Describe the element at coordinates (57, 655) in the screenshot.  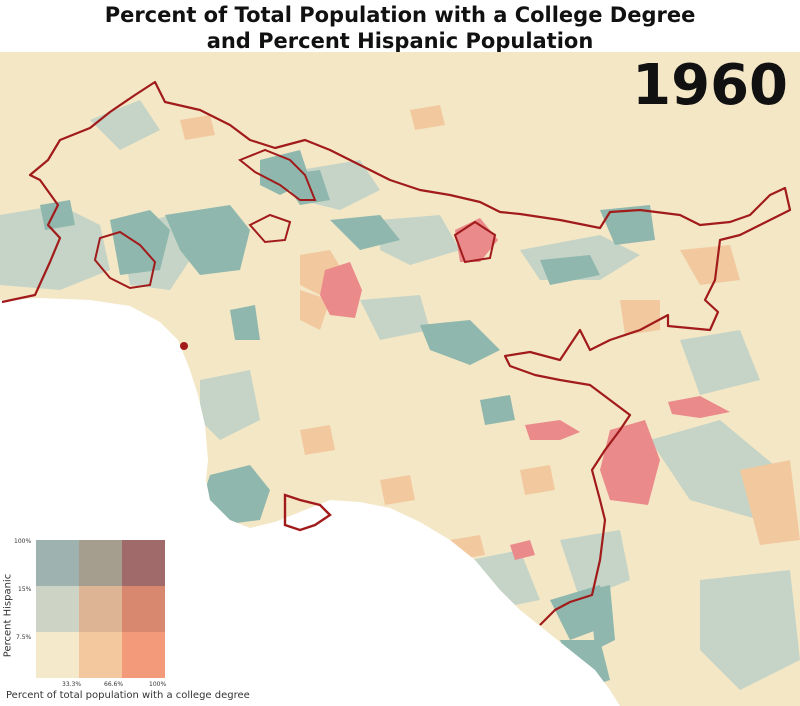
I see `legend-cell-r2-c0` at that location.